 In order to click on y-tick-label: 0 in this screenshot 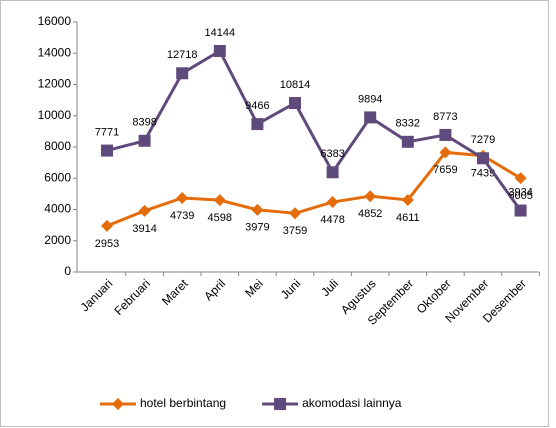, I will do `click(67, 271)`.